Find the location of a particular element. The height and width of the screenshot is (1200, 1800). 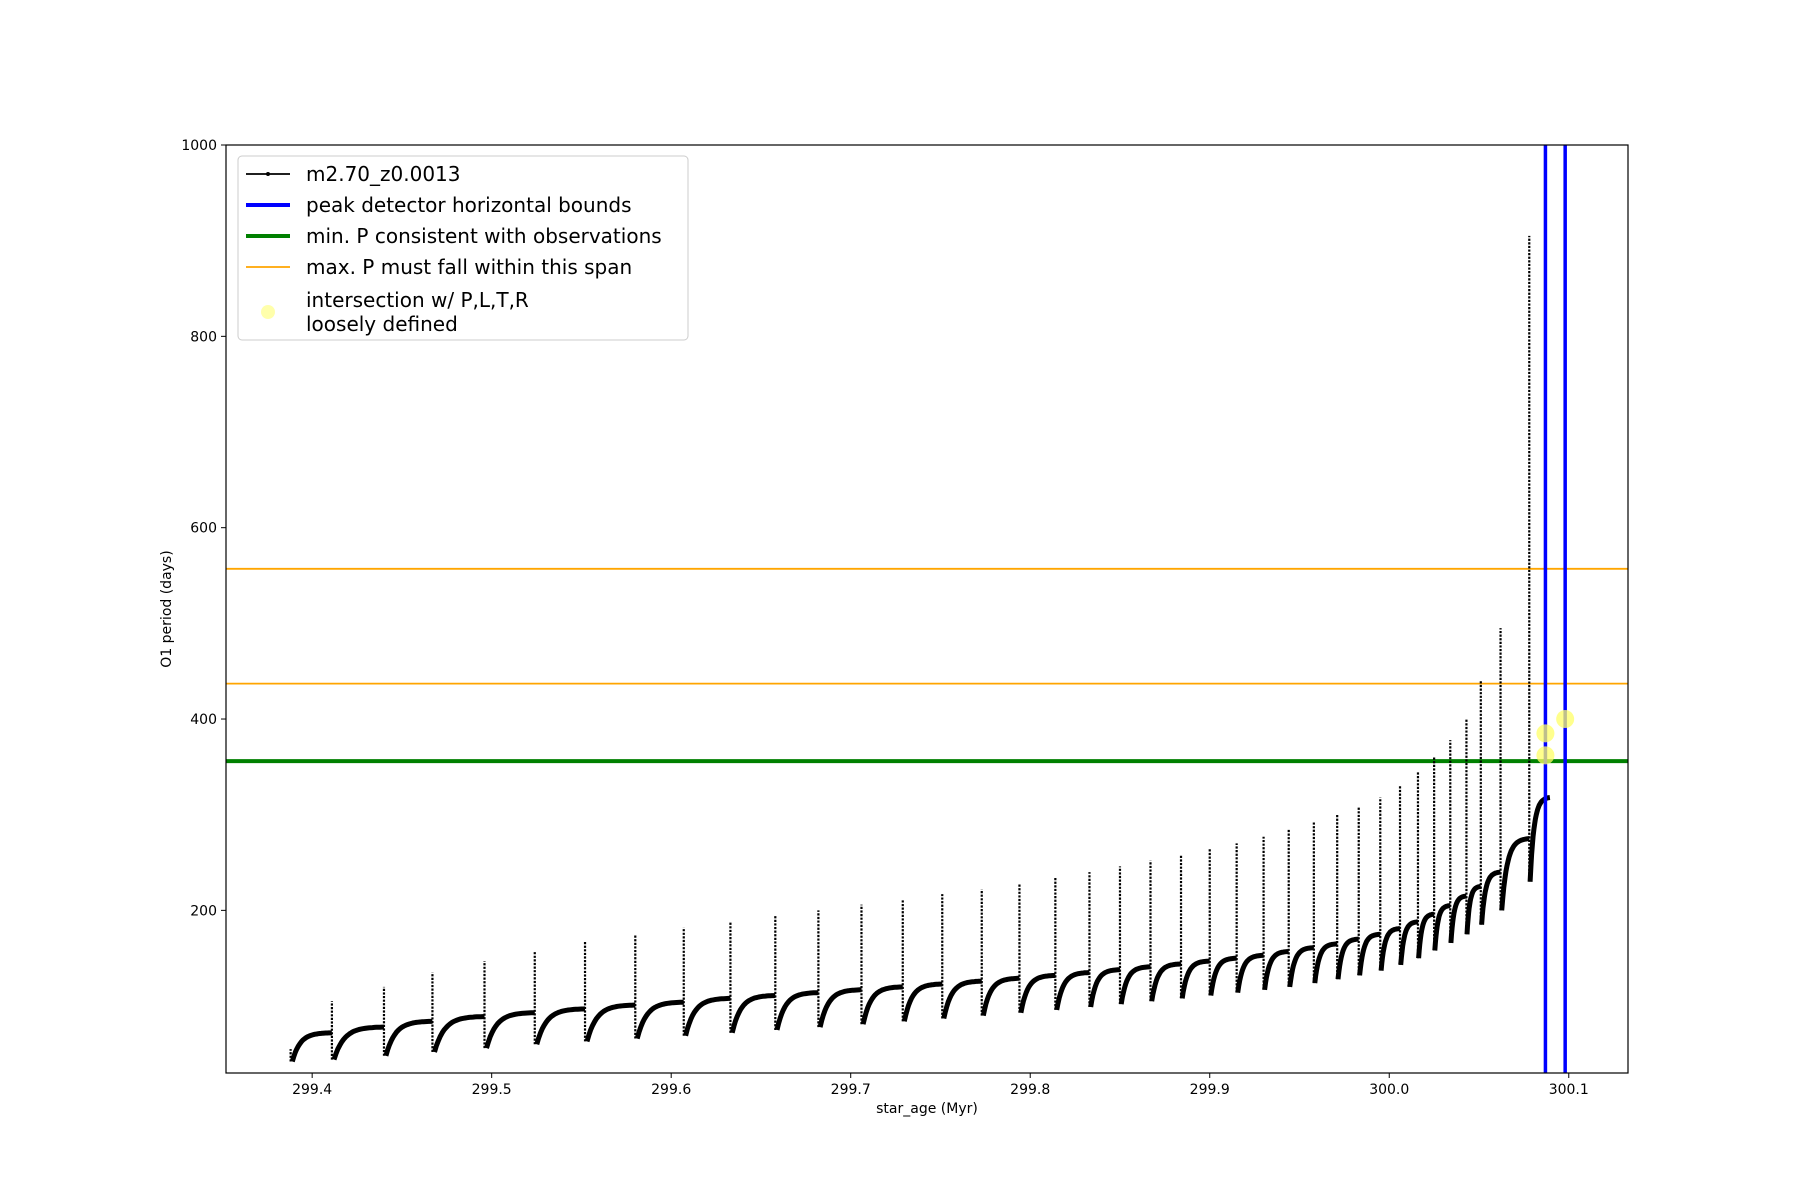

x-tick-label: 299.7 is located at coordinates (851, 1090).